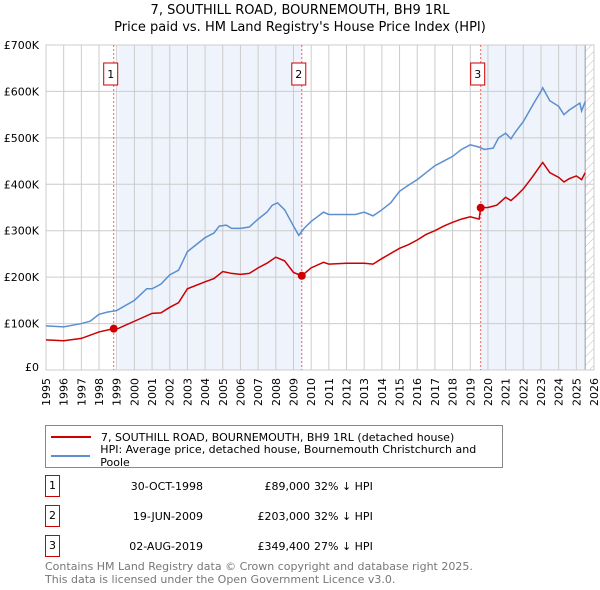  What do you see at coordinates (52, 516) in the screenshot?
I see `sale-marker-badge: 2` at bounding box center [52, 516].